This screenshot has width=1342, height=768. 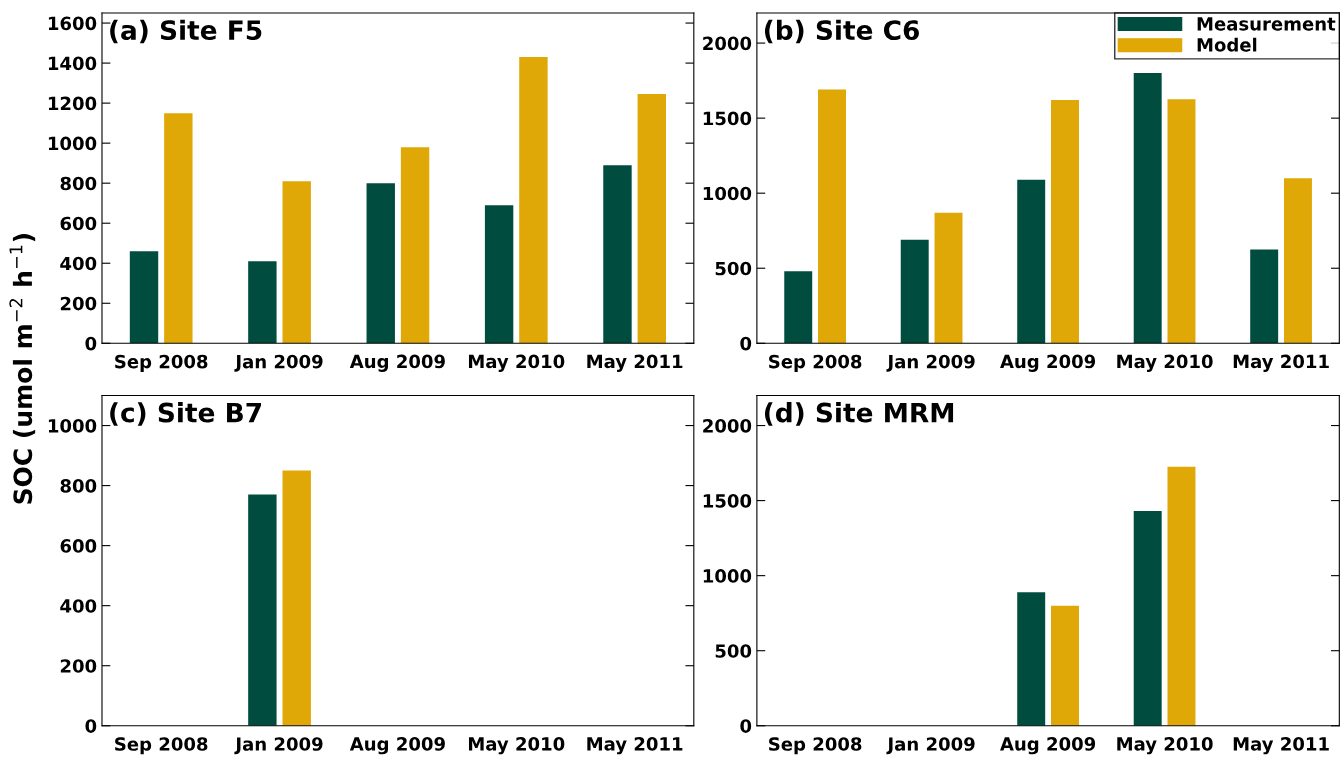 I want to click on chart-title: (d) Site MRM, so click(x=859, y=414).